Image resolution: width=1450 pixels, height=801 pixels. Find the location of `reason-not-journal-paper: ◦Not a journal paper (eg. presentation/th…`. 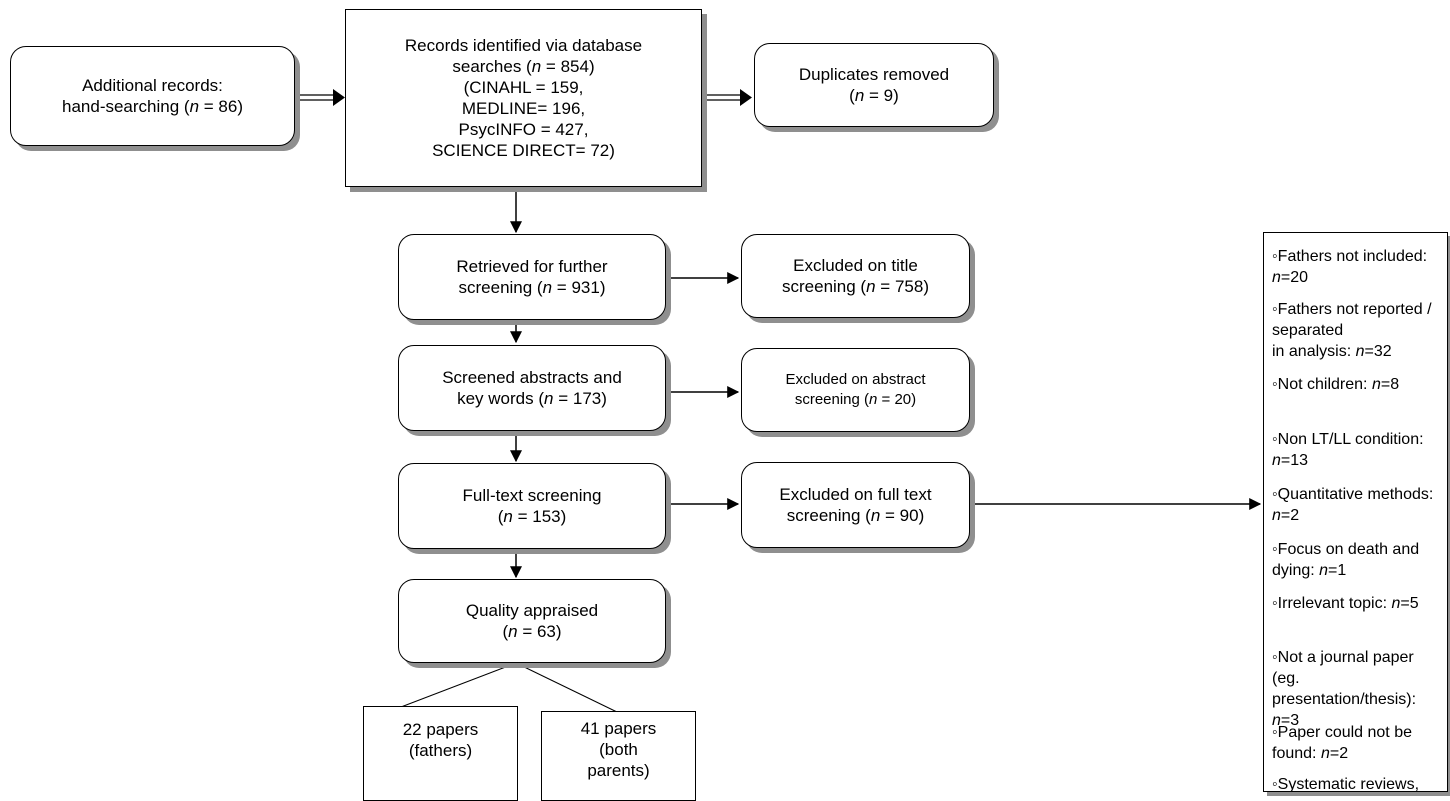

reason-not-journal-paper: ◦Not a journal paper (eg. presentation/th… is located at coordinates (1344, 689).